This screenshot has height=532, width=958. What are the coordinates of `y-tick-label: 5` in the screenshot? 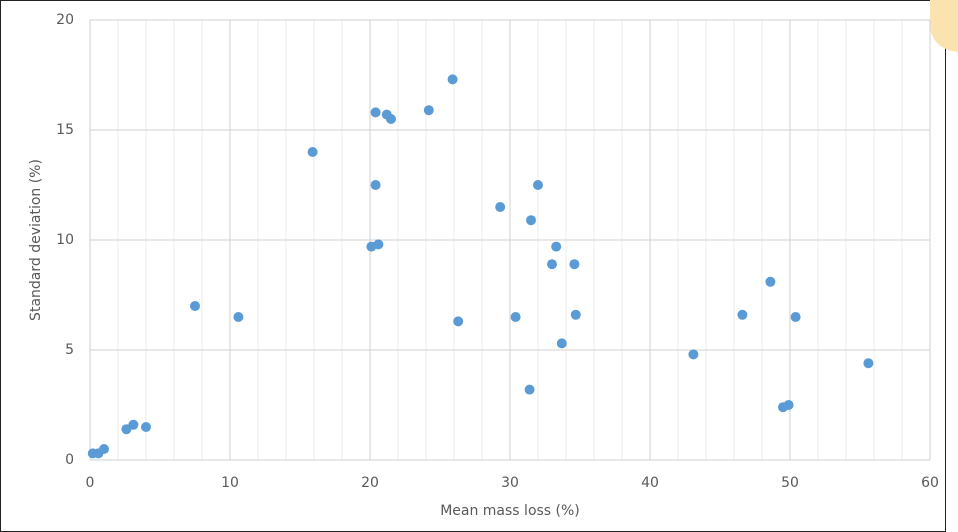 It's located at (69, 350).